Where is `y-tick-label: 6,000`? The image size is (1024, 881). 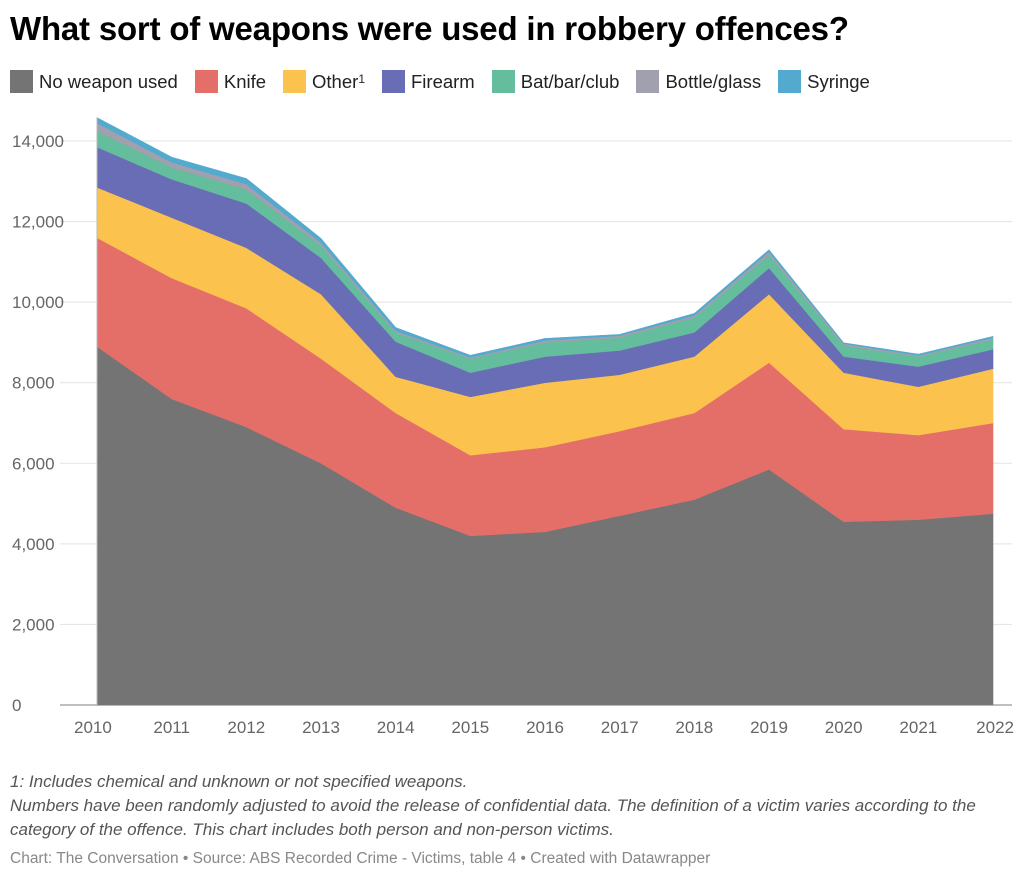 y-tick-label: 6,000 is located at coordinates (33, 463).